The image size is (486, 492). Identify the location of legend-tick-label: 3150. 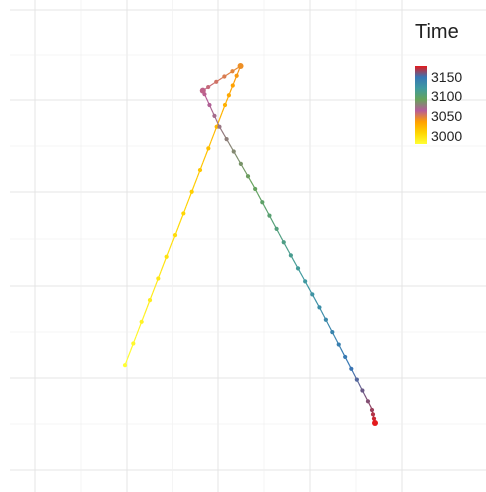
(446, 77).